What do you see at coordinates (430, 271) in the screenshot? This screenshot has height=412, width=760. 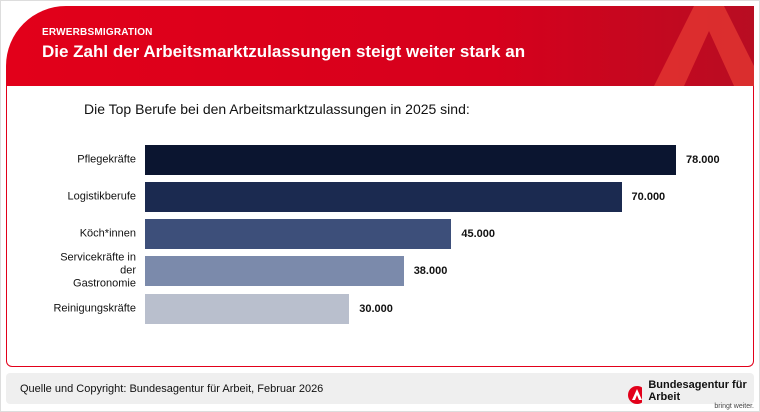 I see `value-label: 38.000` at bounding box center [430, 271].